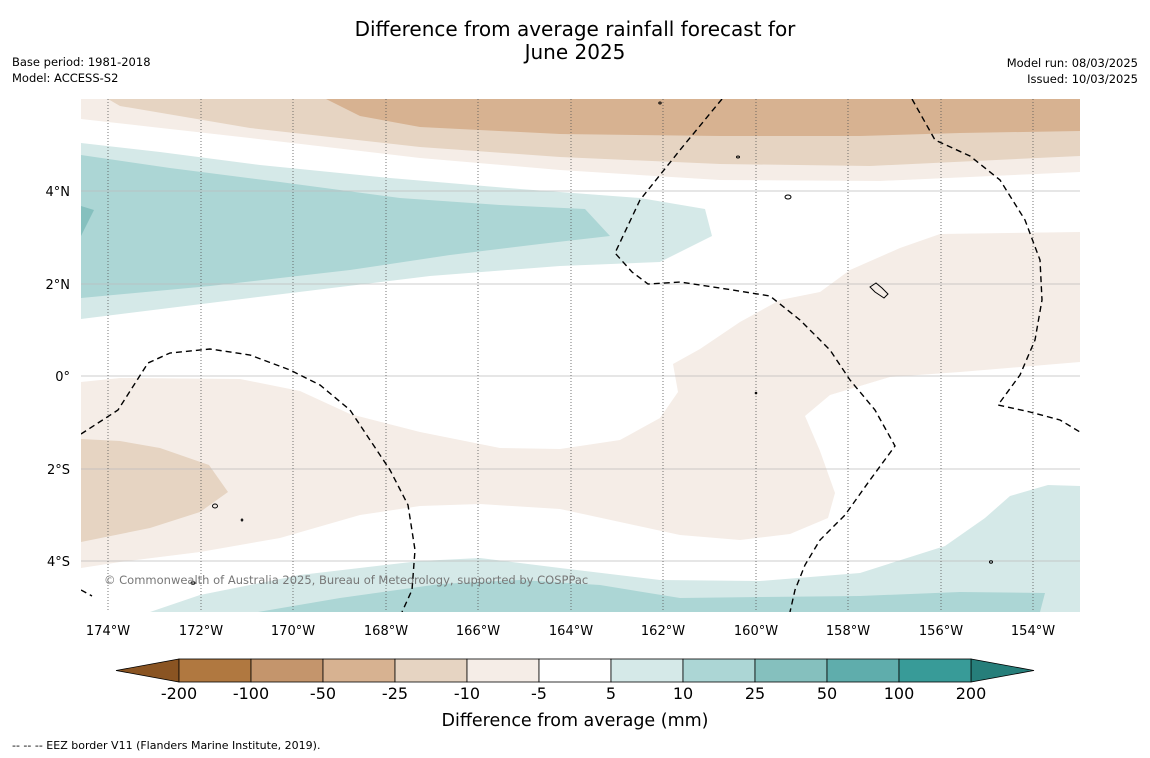  Describe the element at coordinates (467, 693) in the screenshot. I see `colorbar-tick-label: -10` at that location.